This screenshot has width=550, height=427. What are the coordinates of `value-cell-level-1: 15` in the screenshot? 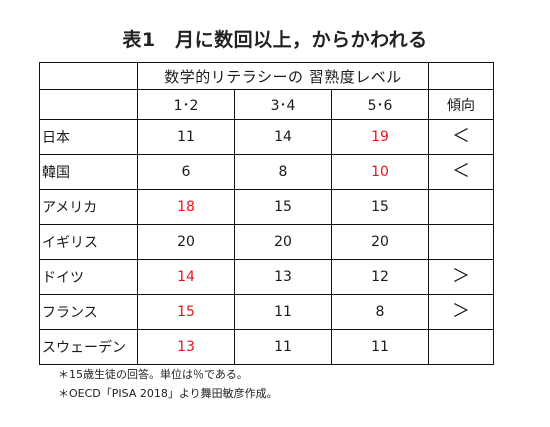 It's located at (186, 312).